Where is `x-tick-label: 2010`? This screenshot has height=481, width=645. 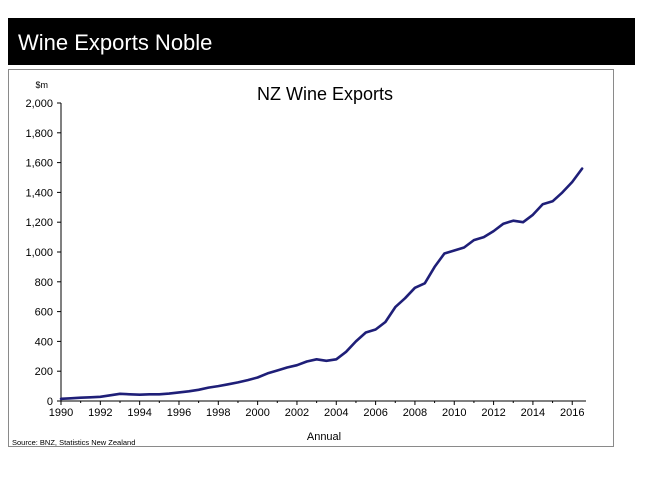
x-tick-label: 2010 is located at coordinates (454, 413).